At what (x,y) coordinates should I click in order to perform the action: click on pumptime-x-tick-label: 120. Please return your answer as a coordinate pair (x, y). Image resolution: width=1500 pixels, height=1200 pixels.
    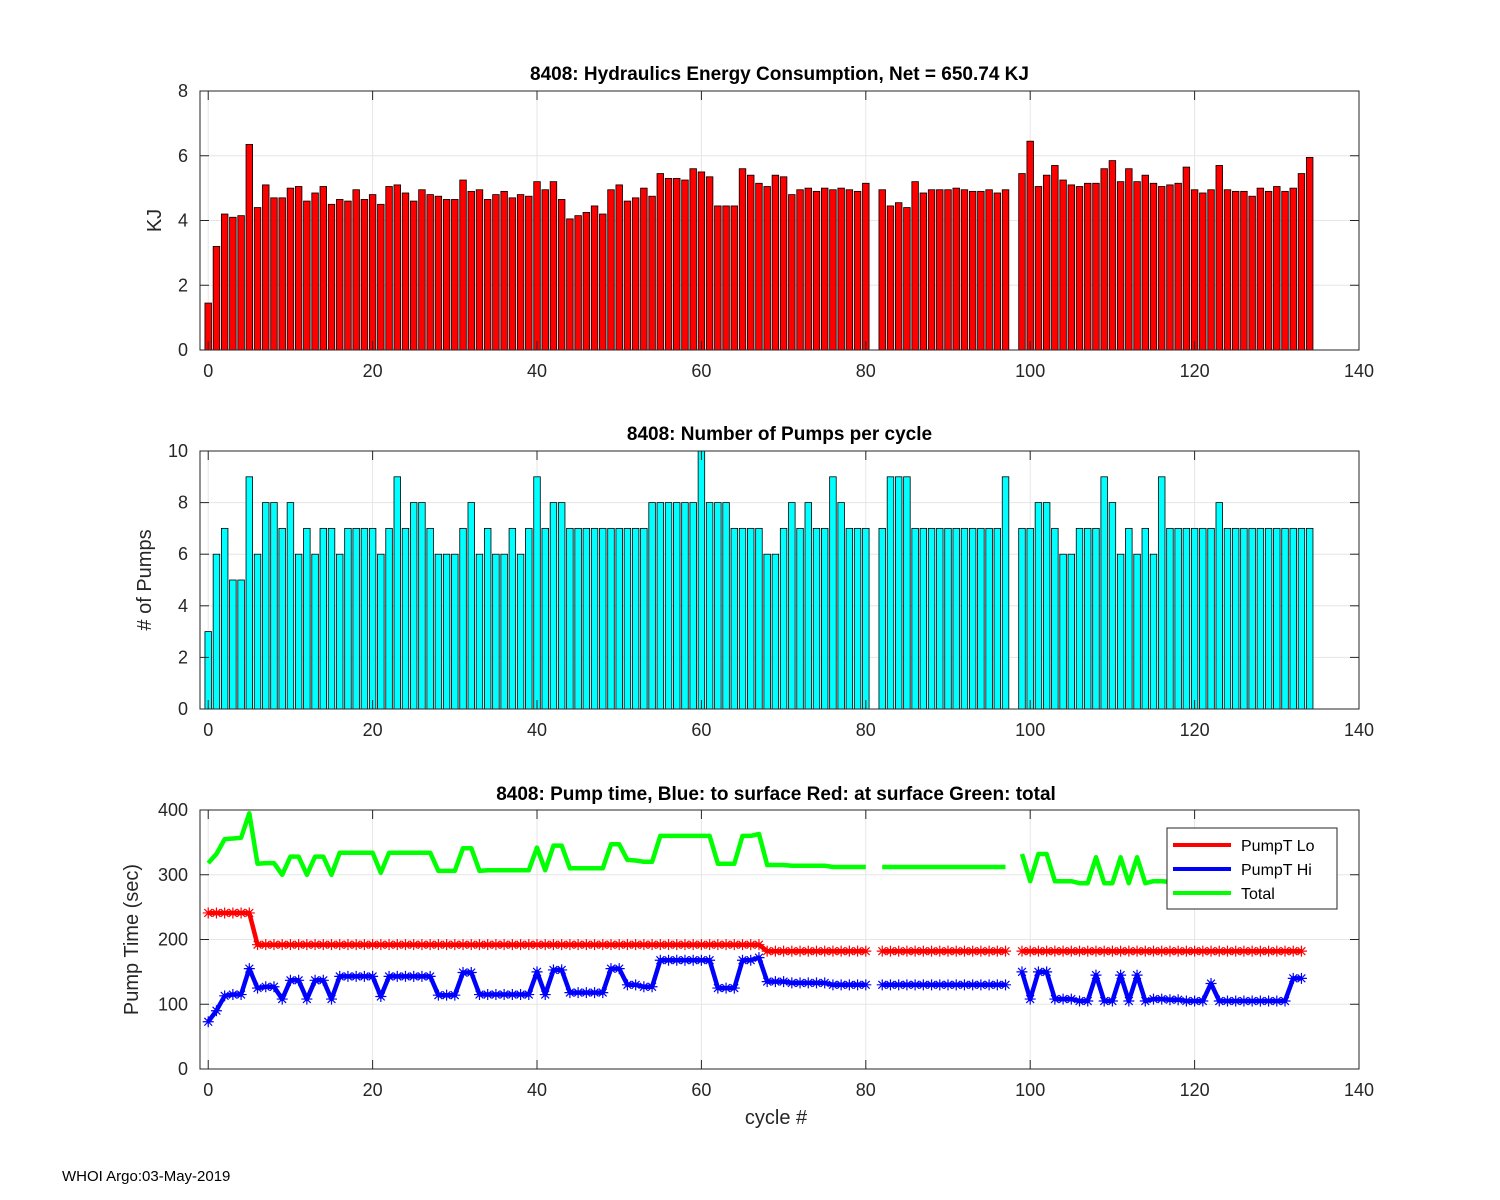
    Looking at the image, I should click on (1195, 1090).